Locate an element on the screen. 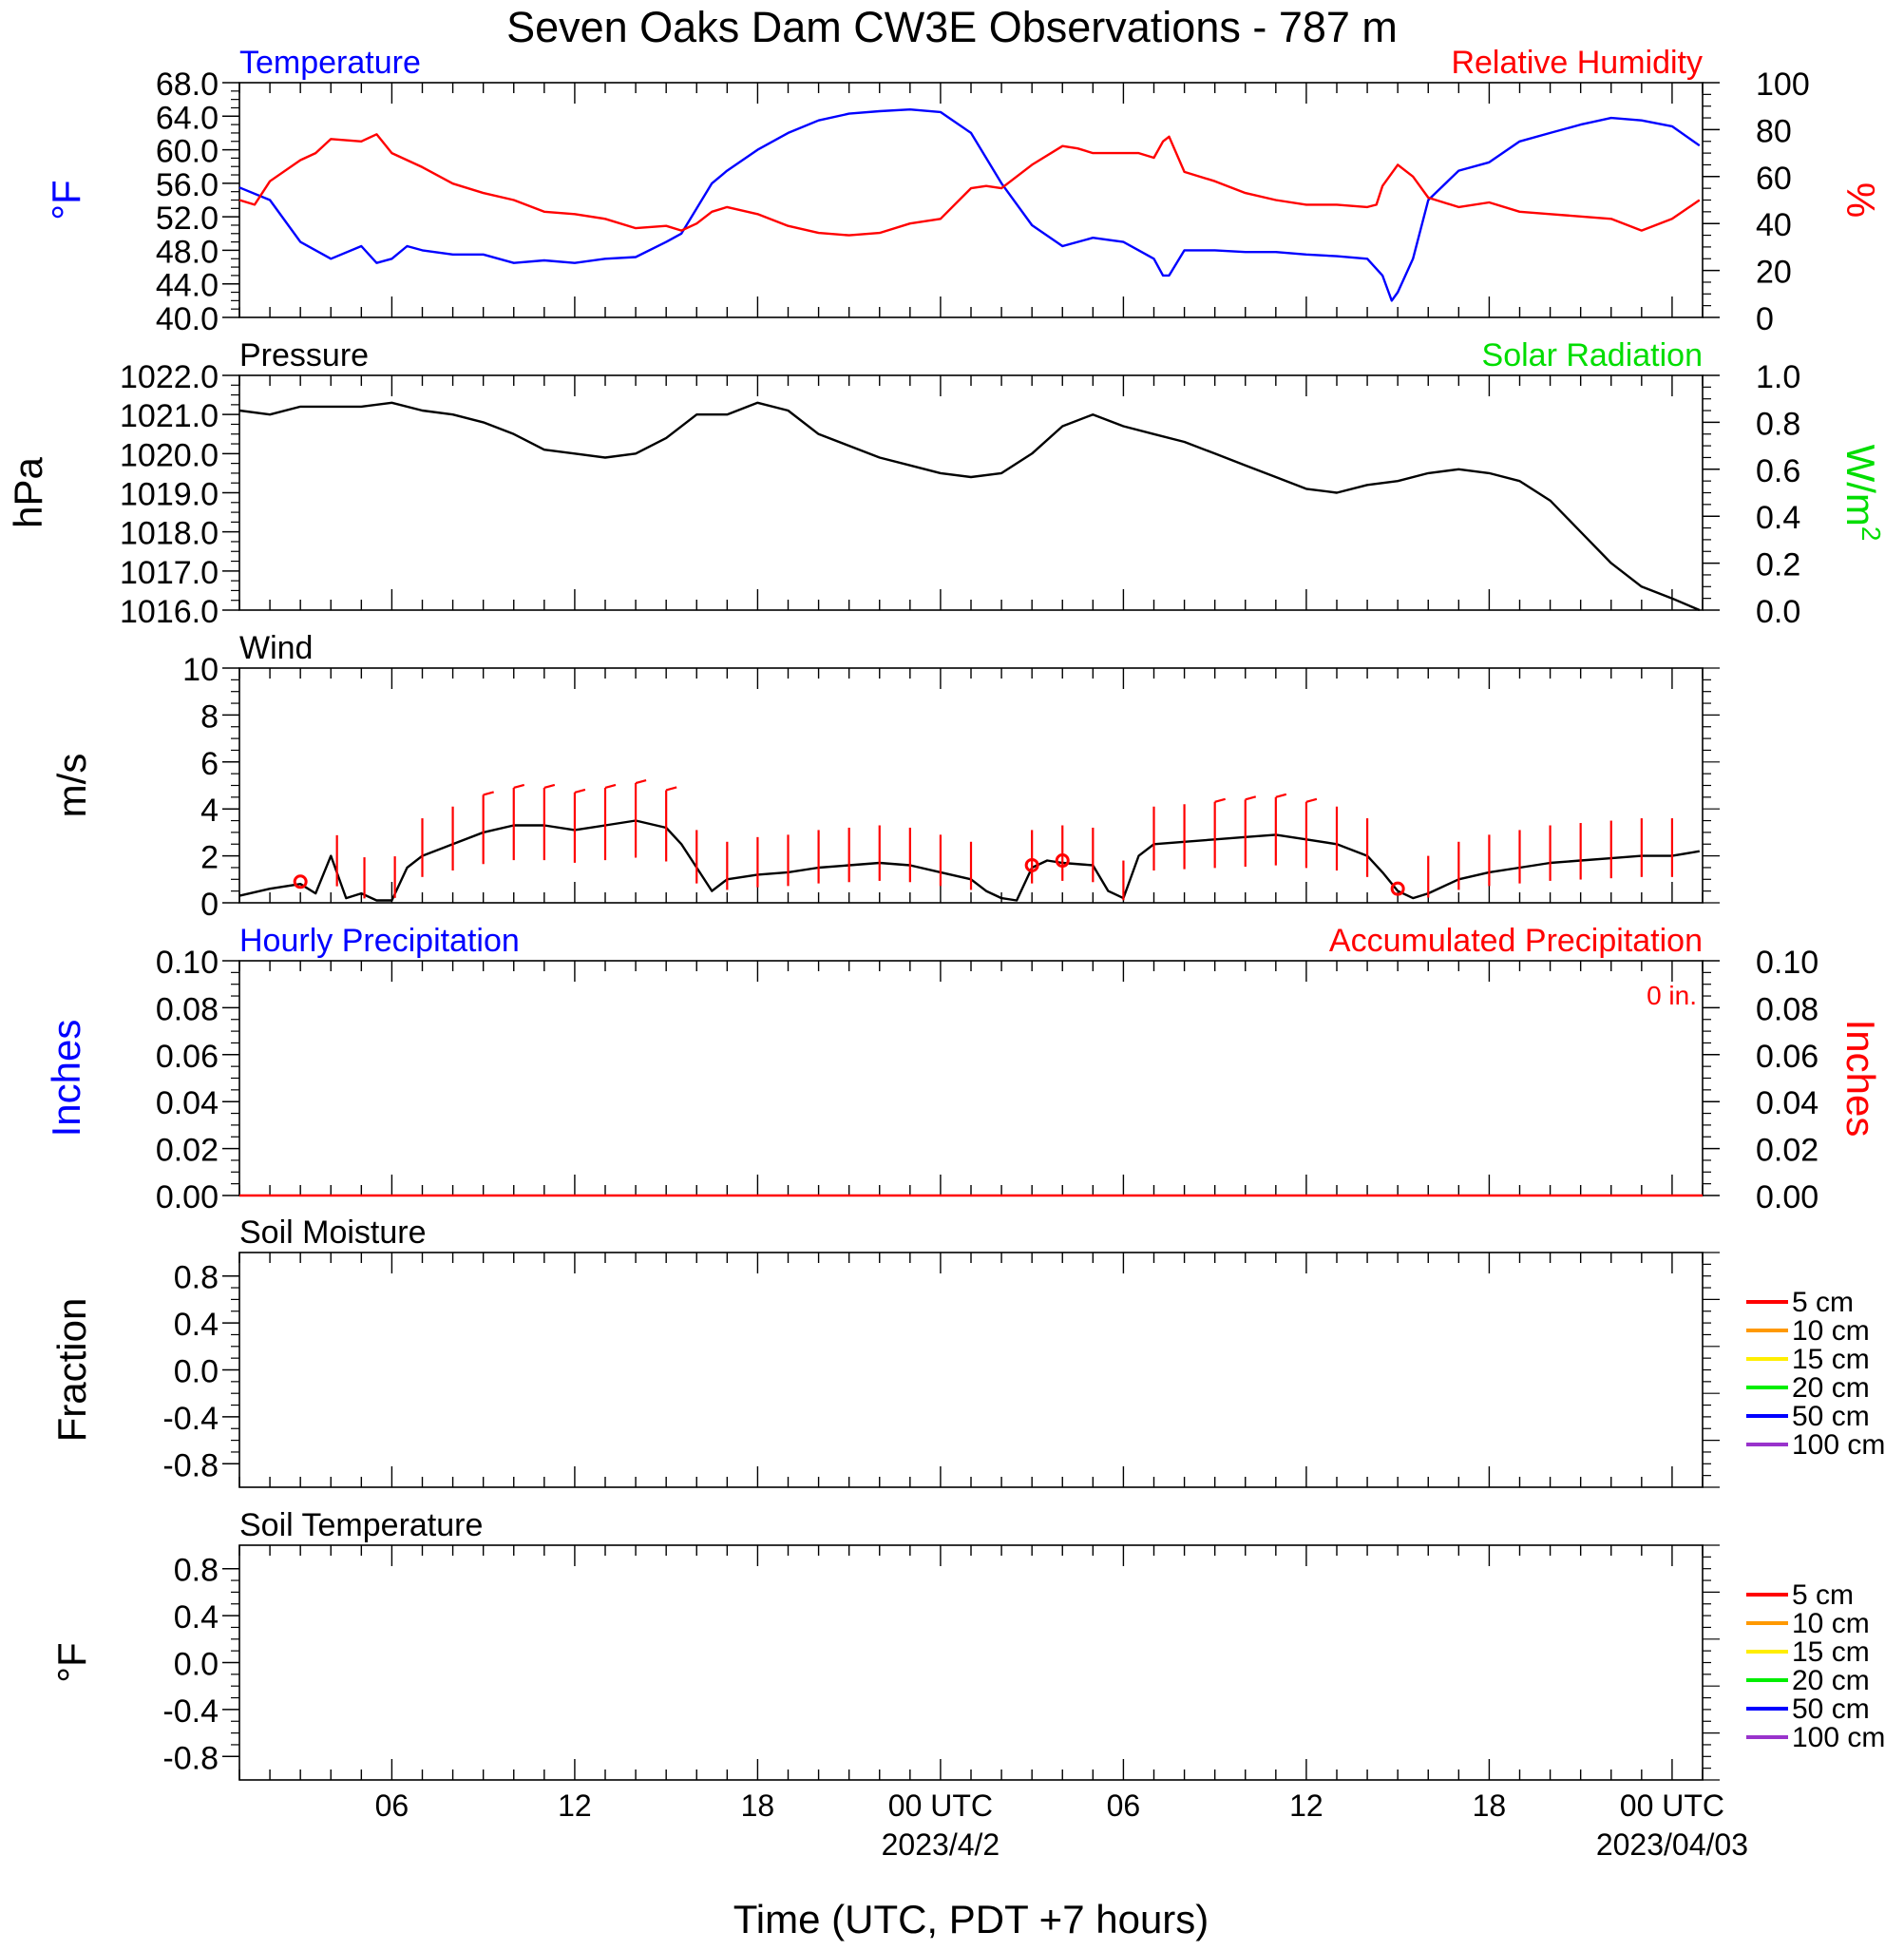 This screenshot has width=1904, height=1951. y-tick-label-left: 1017.0 is located at coordinates (169, 573).